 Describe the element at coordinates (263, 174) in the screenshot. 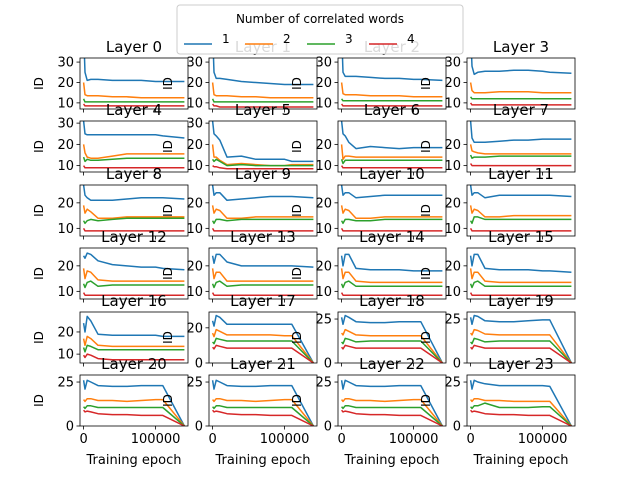

I see `subplot-title: Layer 9` at that location.